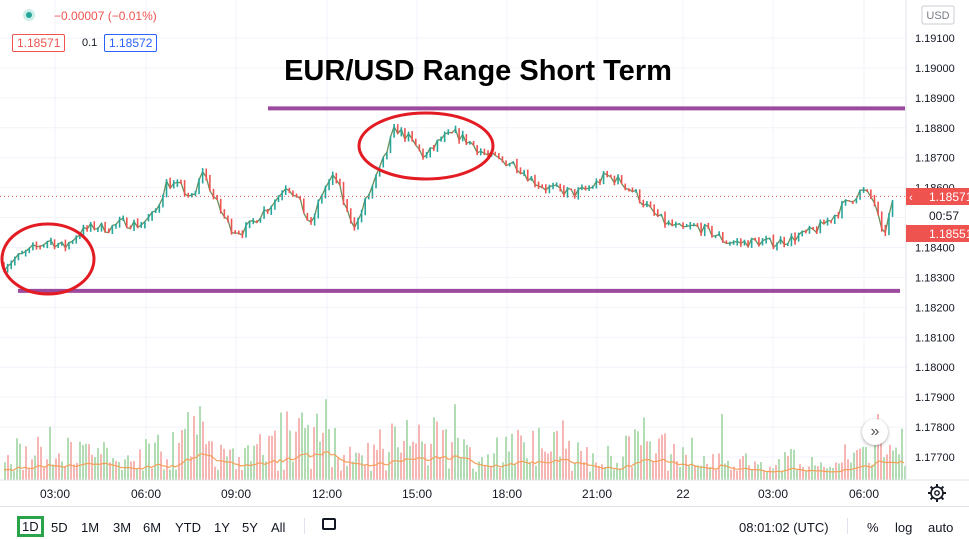  What do you see at coordinates (941, 527) in the screenshot?
I see `auto-toggle: auto` at bounding box center [941, 527].